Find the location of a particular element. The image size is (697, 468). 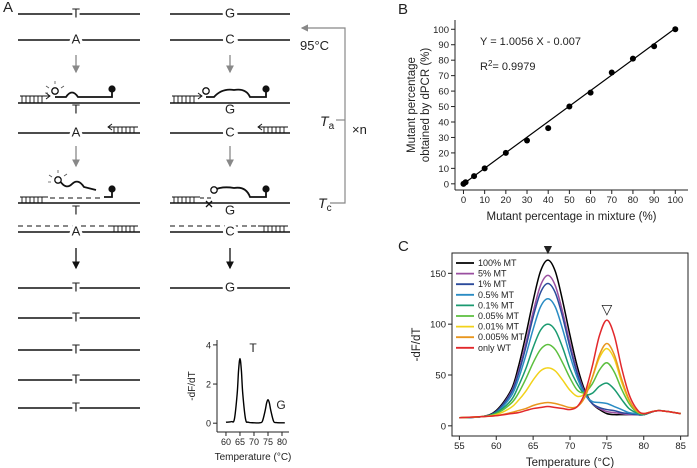

y-tick-label: 30 is located at coordinates (443, 138).